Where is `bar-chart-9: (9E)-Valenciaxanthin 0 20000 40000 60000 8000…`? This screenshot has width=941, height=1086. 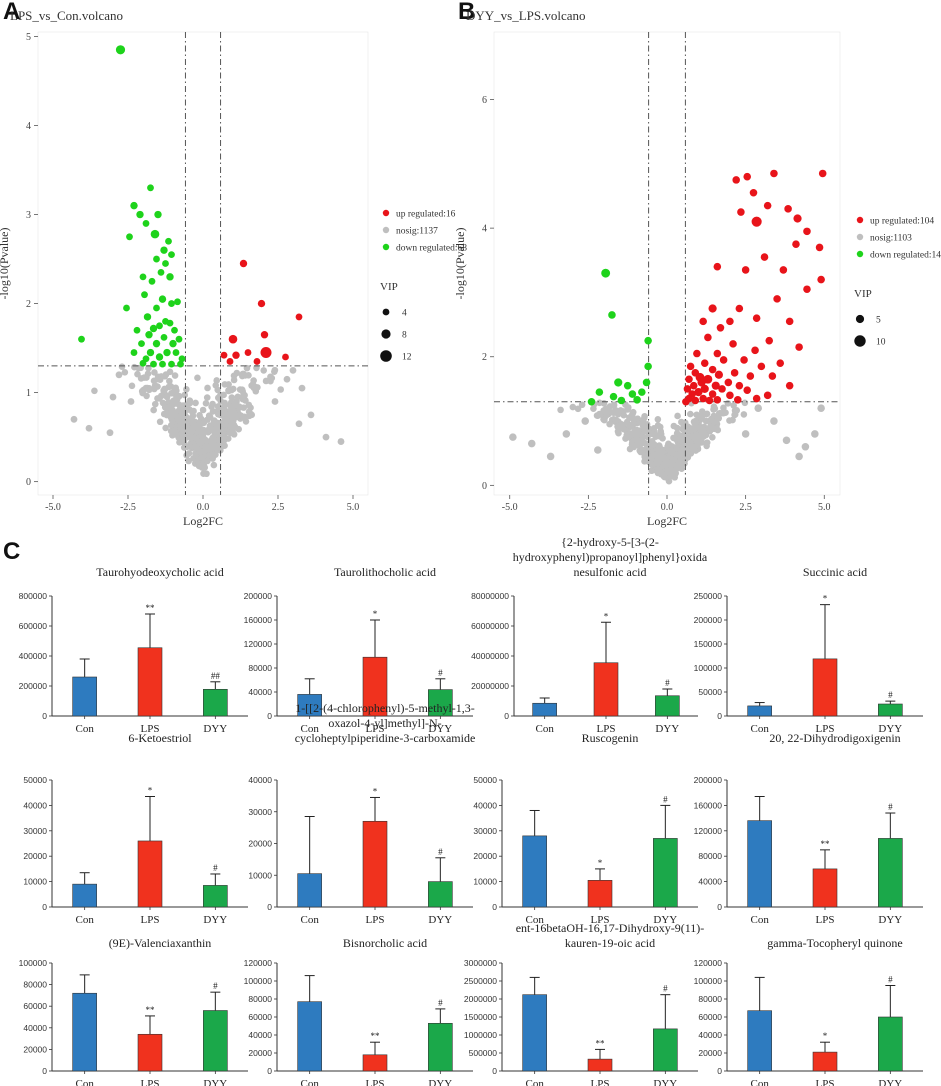 bar-chart-9: (9E)-Valenciaxanthin 0 20000 40000 60000 8000… is located at coordinates (133, 1011).